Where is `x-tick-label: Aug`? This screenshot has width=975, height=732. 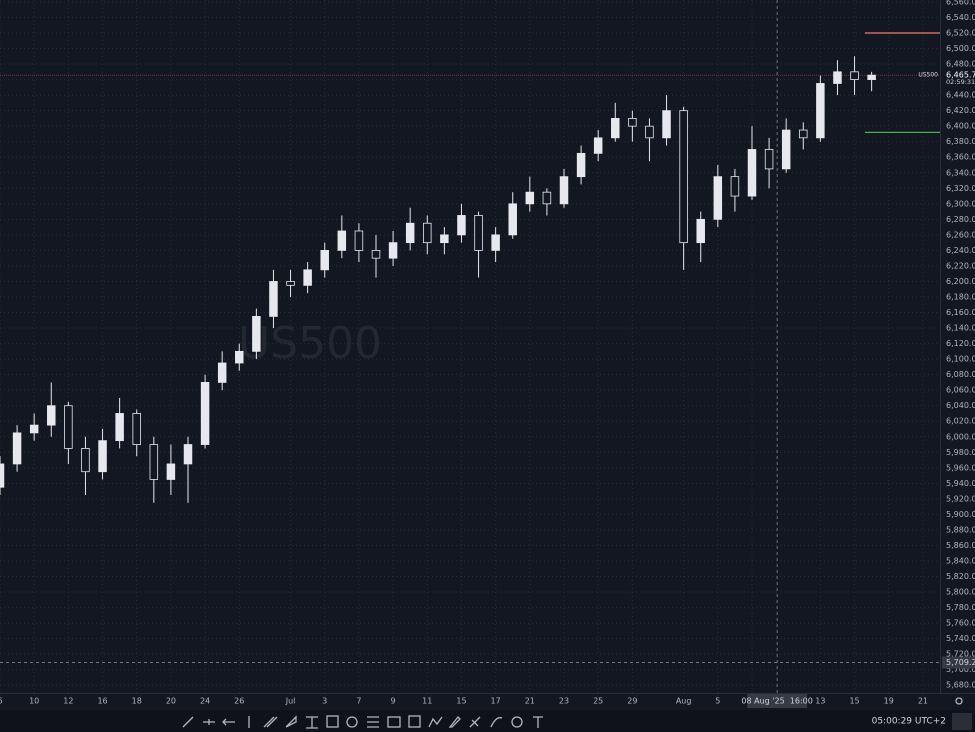 x-tick-label: Aug is located at coordinates (684, 701).